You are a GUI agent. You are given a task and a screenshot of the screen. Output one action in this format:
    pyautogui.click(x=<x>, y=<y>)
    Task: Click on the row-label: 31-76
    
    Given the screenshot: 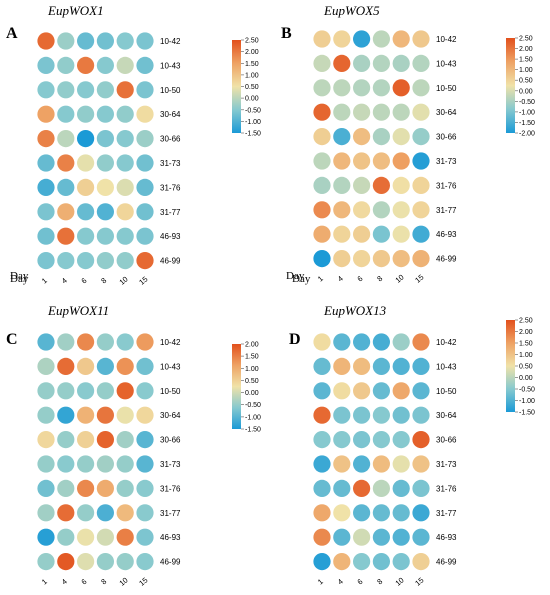 What is the action you would take?
    pyautogui.click(x=446, y=185)
    